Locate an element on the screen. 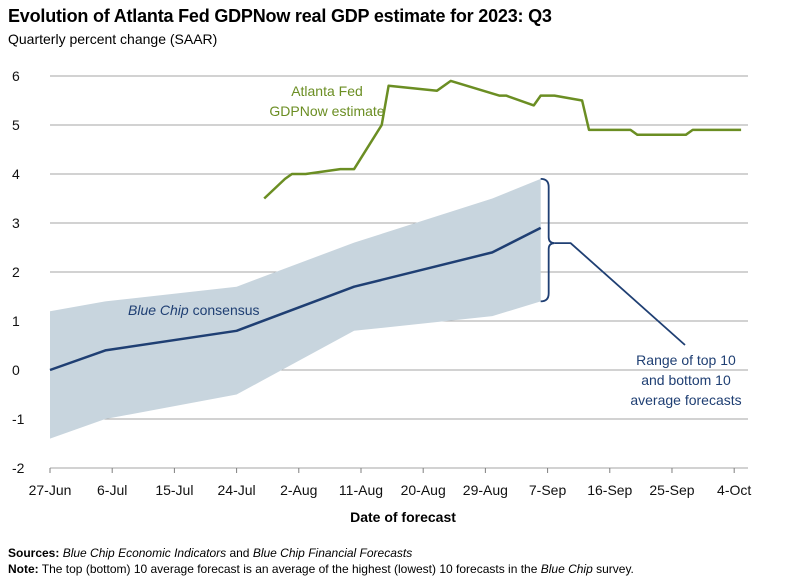  x-tick-label: 25-Sep is located at coordinates (671, 490).